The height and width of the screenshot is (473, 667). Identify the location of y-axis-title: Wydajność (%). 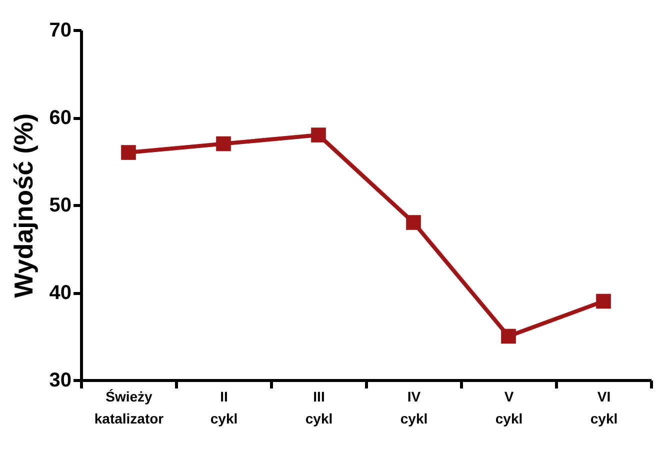
(23, 205).